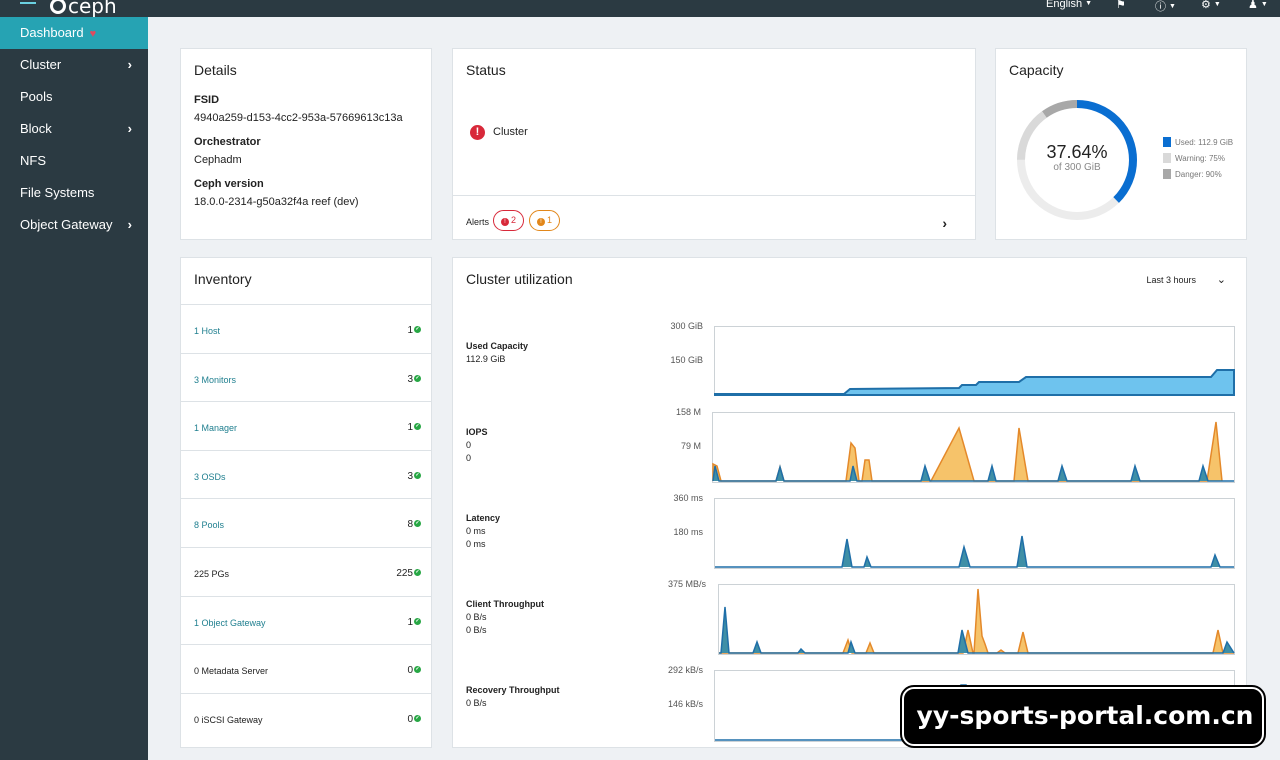 The image size is (1280, 760). I want to click on sidebar-item-object-gateway: Object Gateway ›, so click(74, 225).